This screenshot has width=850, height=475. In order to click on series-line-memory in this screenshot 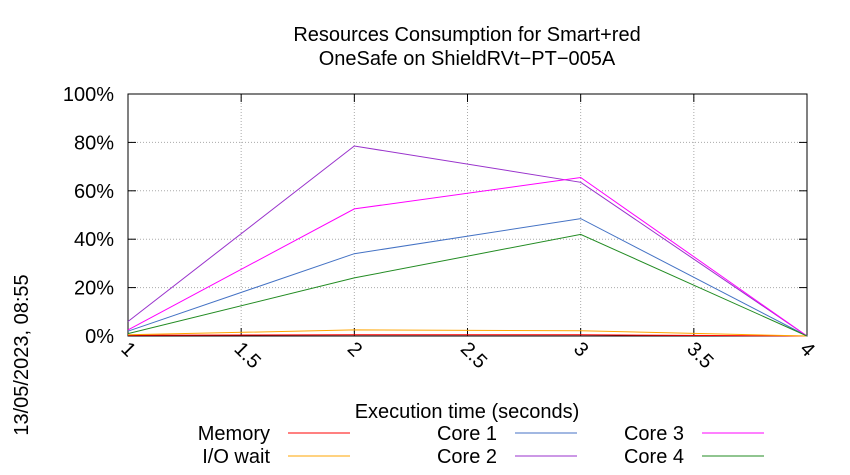, I will do `click(467, 335)`.